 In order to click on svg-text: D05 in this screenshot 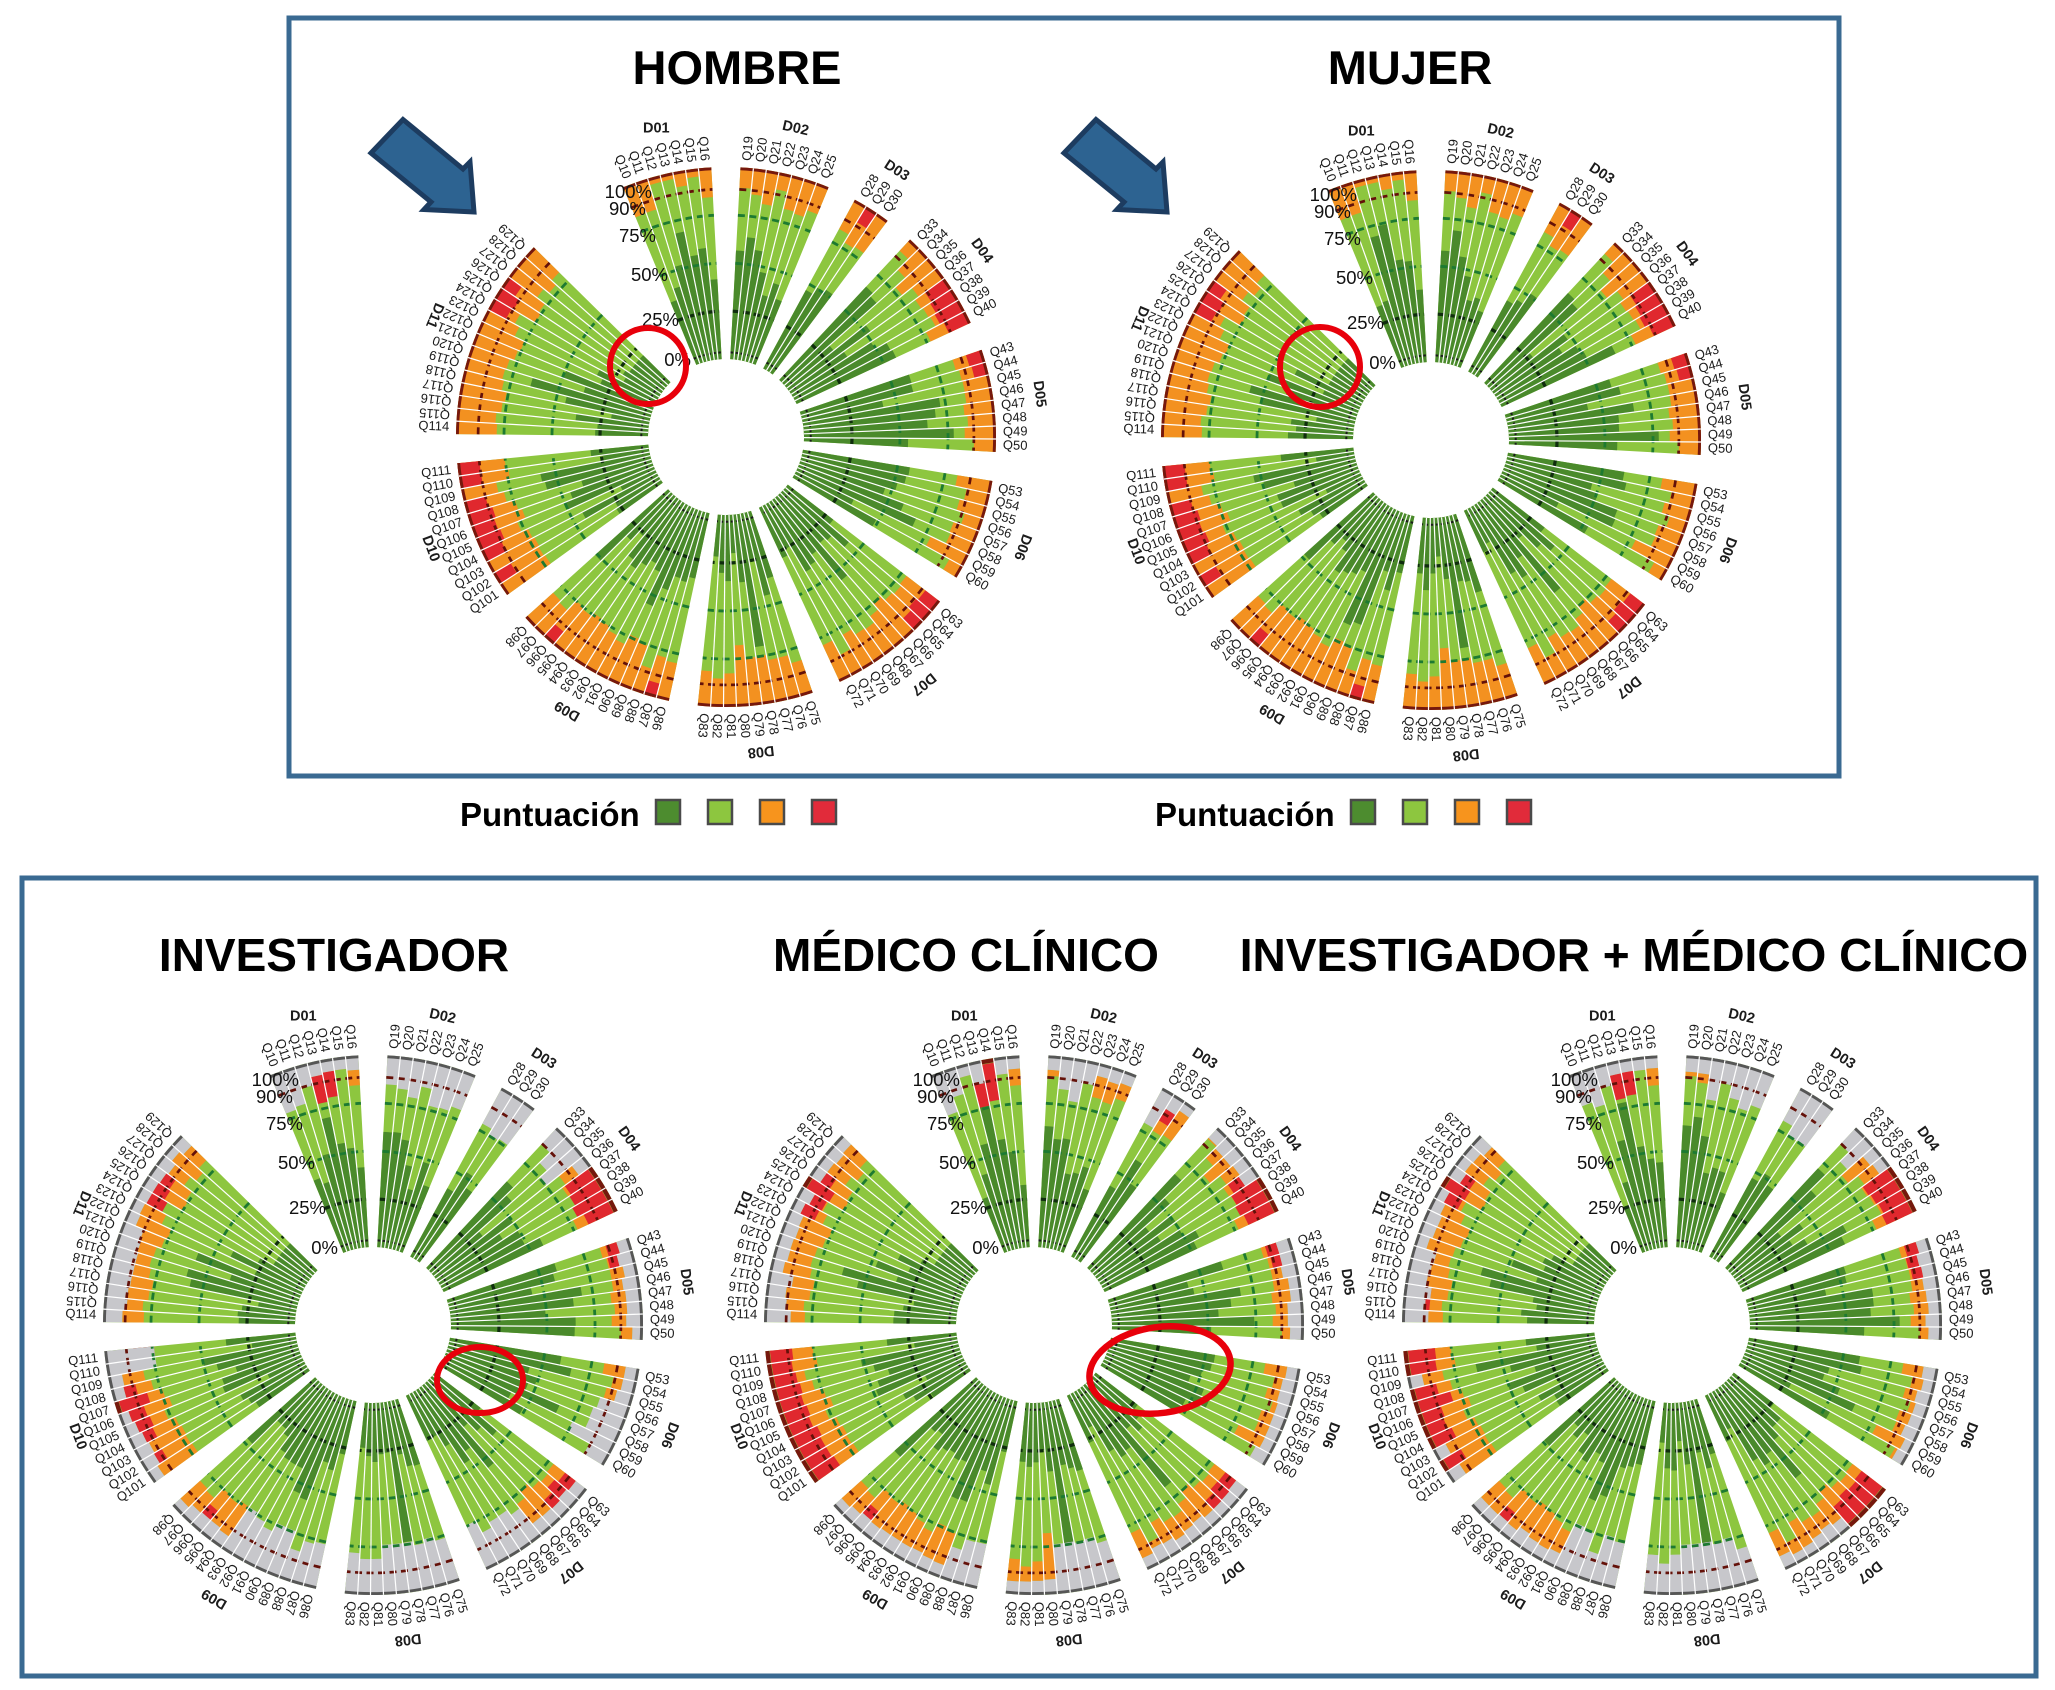, I will do `click(1347, 1282)`.